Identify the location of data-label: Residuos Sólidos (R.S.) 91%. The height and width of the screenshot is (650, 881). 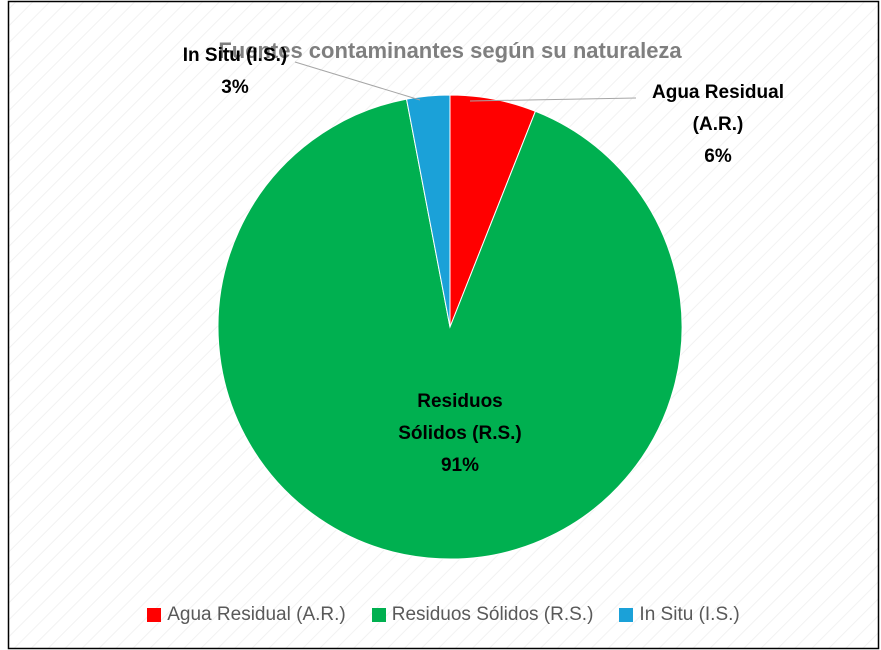
(460, 434).